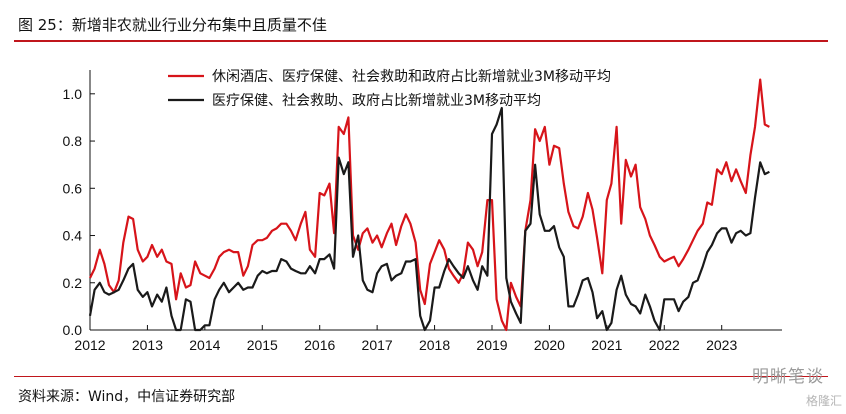 This screenshot has width=846, height=414. What do you see at coordinates (73, 330) in the screenshot?
I see `y-tick-label: 0.0` at bounding box center [73, 330].